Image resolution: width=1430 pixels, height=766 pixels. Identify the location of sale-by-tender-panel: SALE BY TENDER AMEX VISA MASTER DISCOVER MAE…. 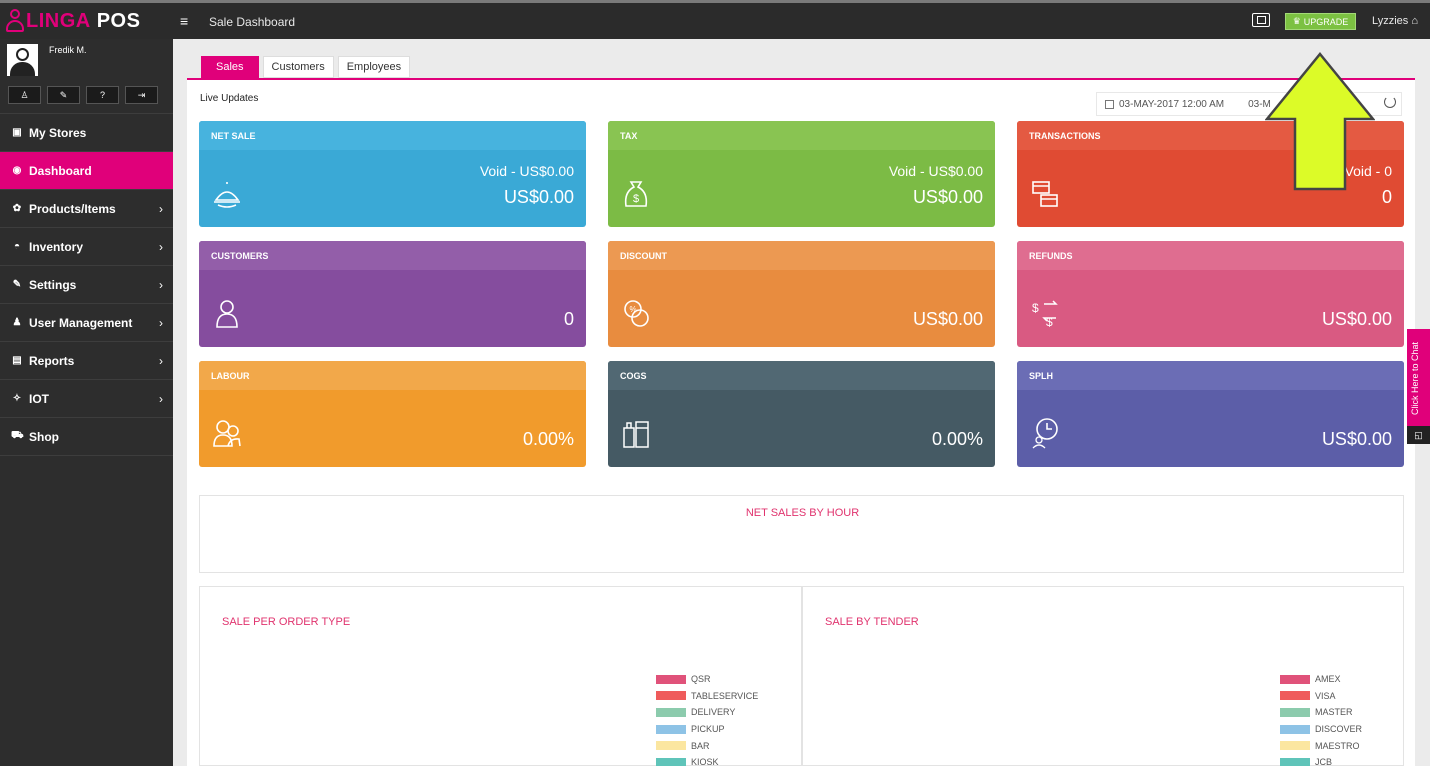
(1103, 676).